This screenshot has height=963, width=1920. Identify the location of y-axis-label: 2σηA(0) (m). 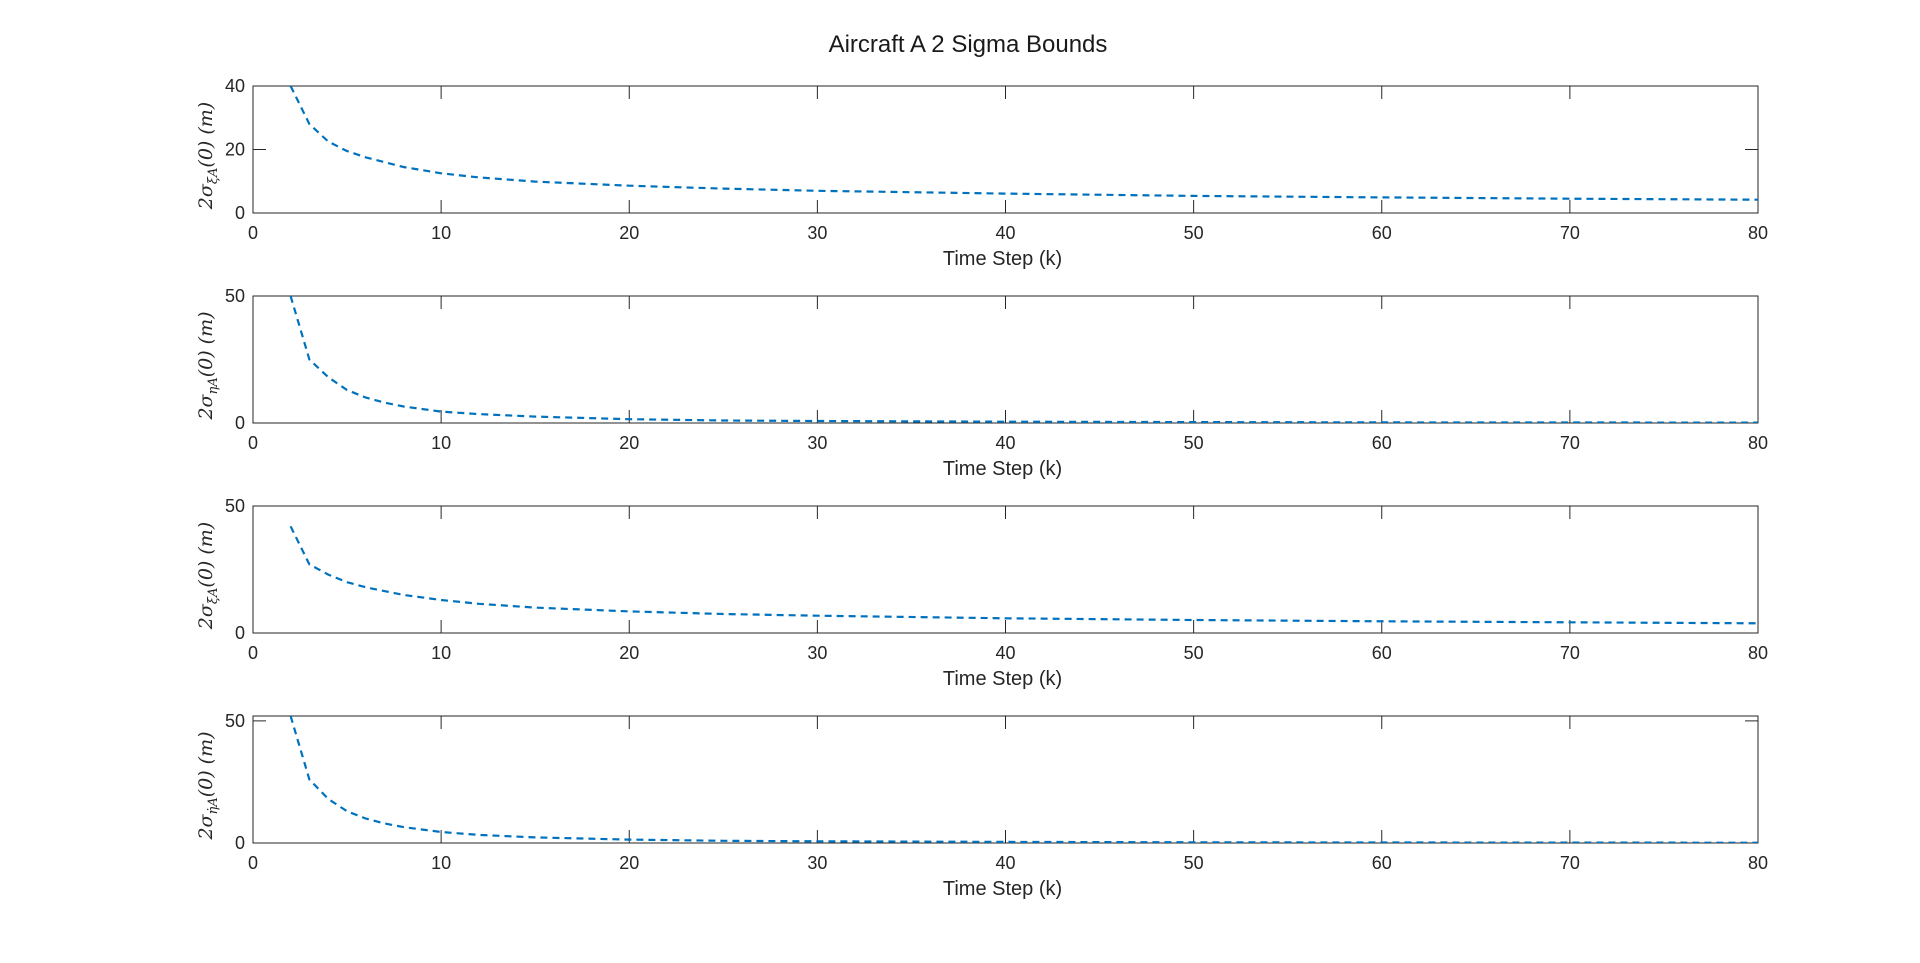
(208, 365).